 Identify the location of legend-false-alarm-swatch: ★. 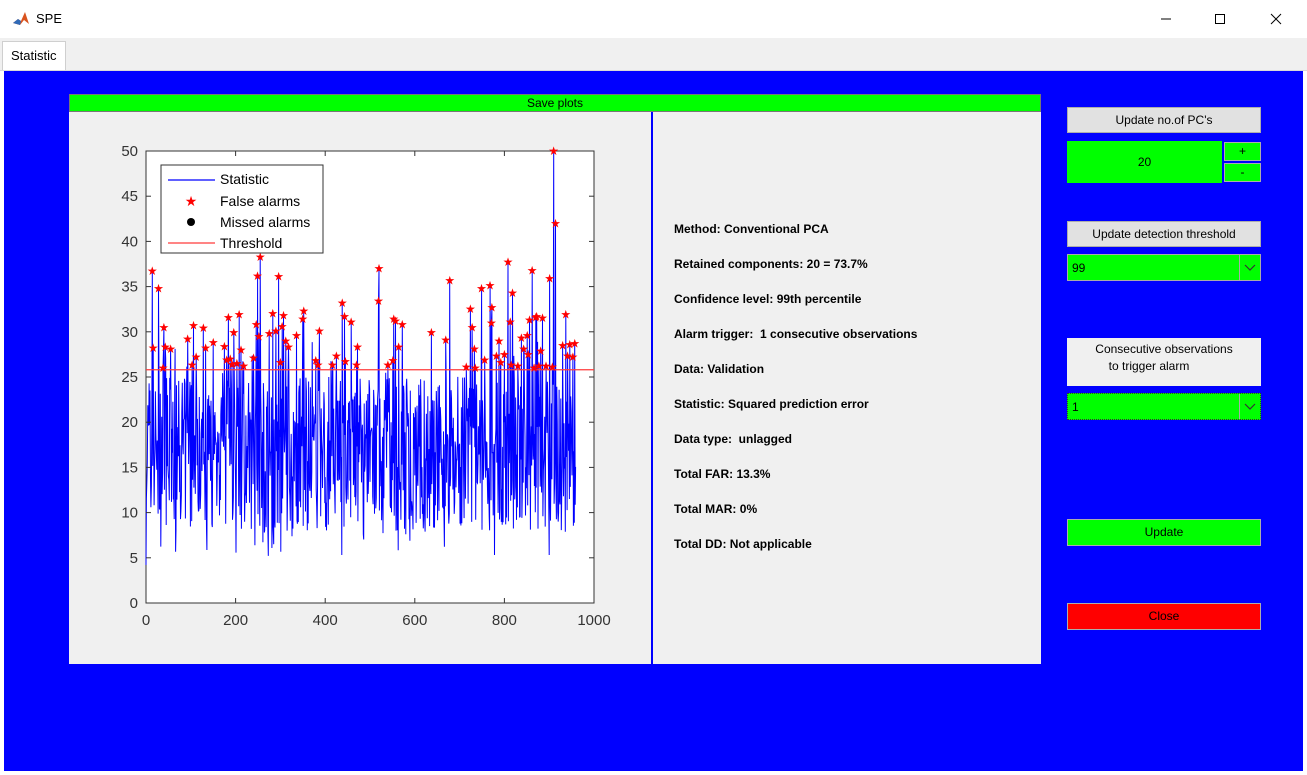
(191, 201).